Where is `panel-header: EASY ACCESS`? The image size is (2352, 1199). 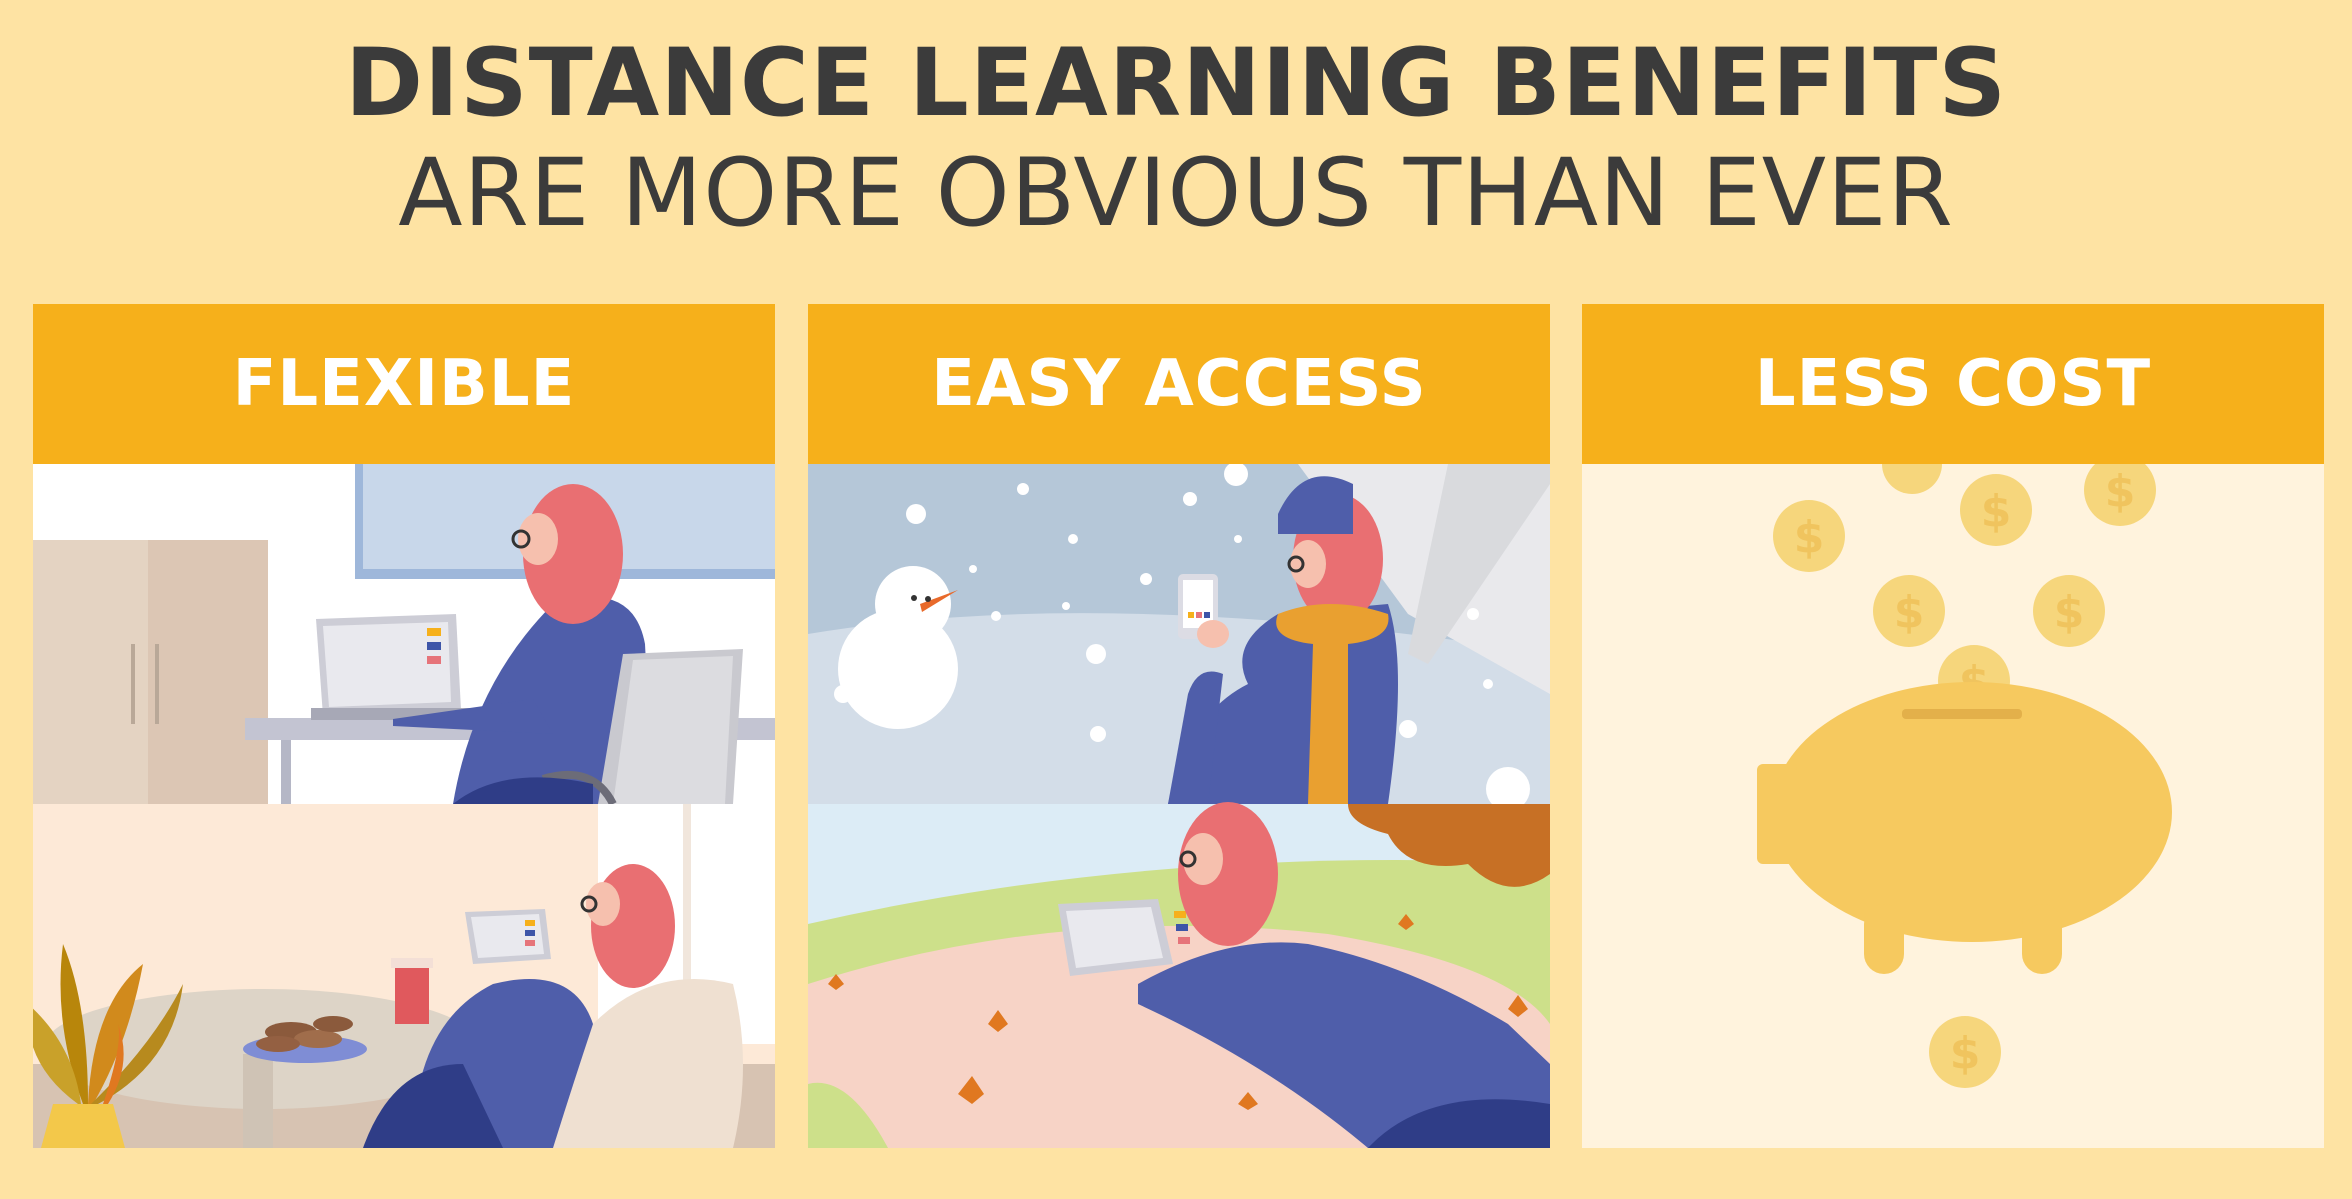
panel-header: EASY ACCESS is located at coordinates (1179, 384).